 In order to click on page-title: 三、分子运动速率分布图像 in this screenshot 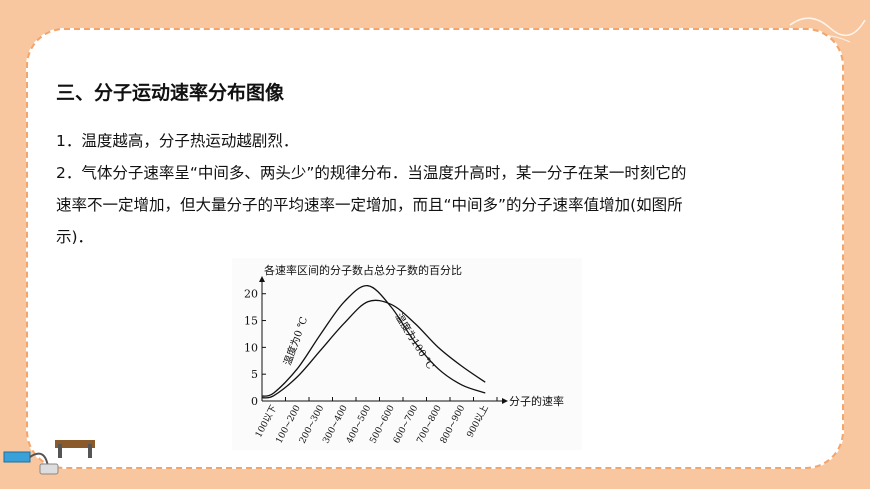, I will do `click(170, 93)`.